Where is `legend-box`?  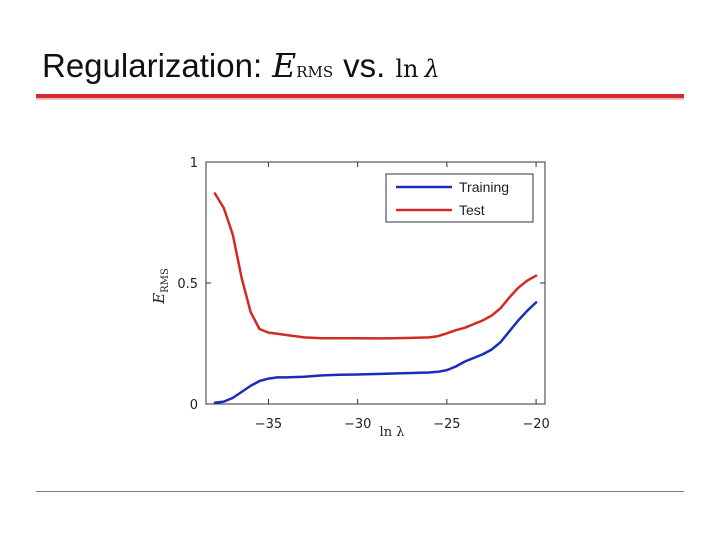 legend-box is located at coordinates (459, 198).